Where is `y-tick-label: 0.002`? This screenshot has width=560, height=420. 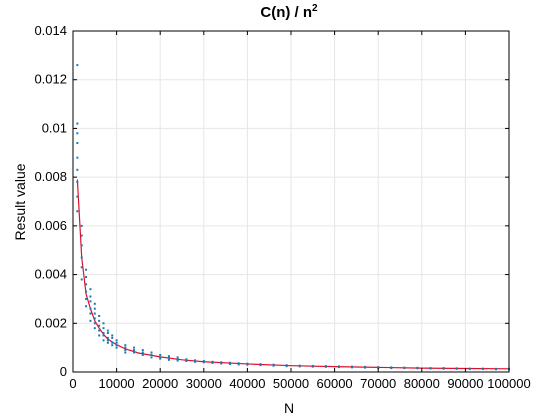
y-tick-label: 0.002 is located at coordinates (50, 322).